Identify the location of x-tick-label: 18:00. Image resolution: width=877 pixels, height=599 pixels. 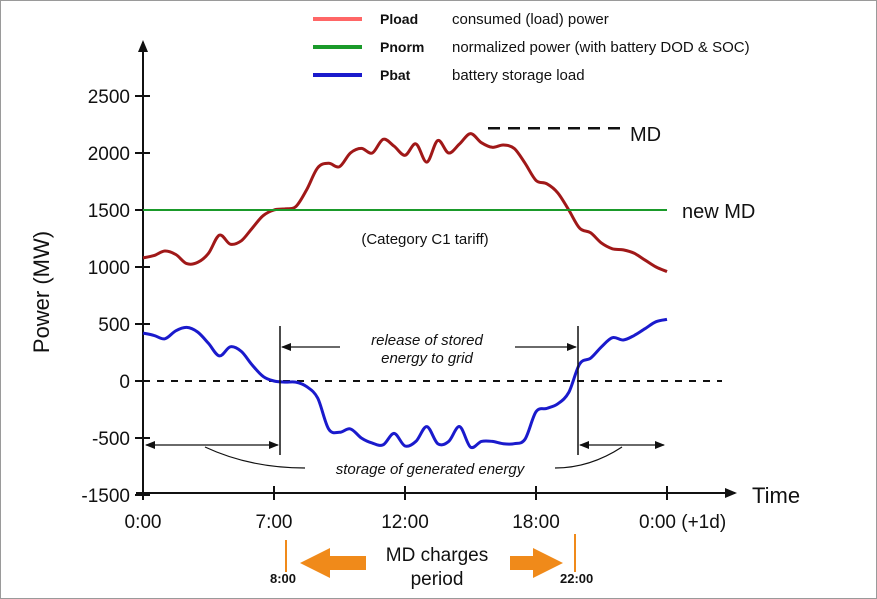
(536, 522).